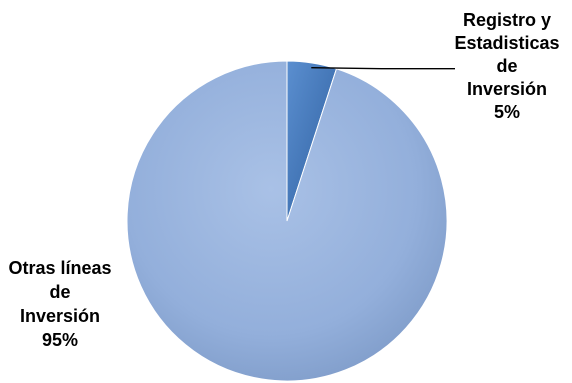 This screenshot has width=572, height=383. I want to click on pie-label-0: Registro y Estadisticas de Inversión 5%, so click(506, 66).